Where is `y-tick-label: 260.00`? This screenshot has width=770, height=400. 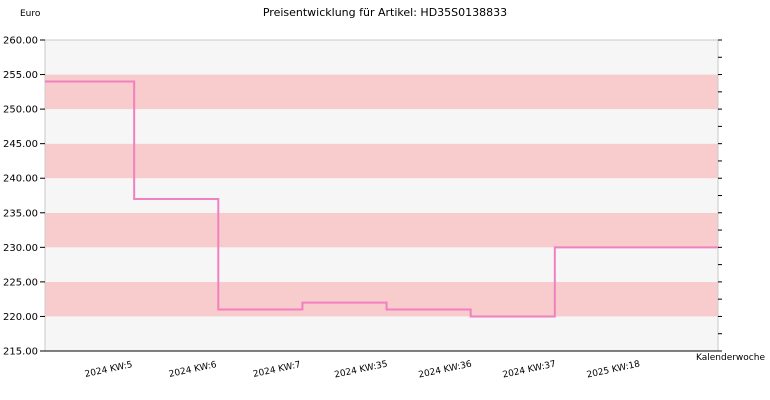 y-tick-label: 260.00 is located at coordinates (20, 41).